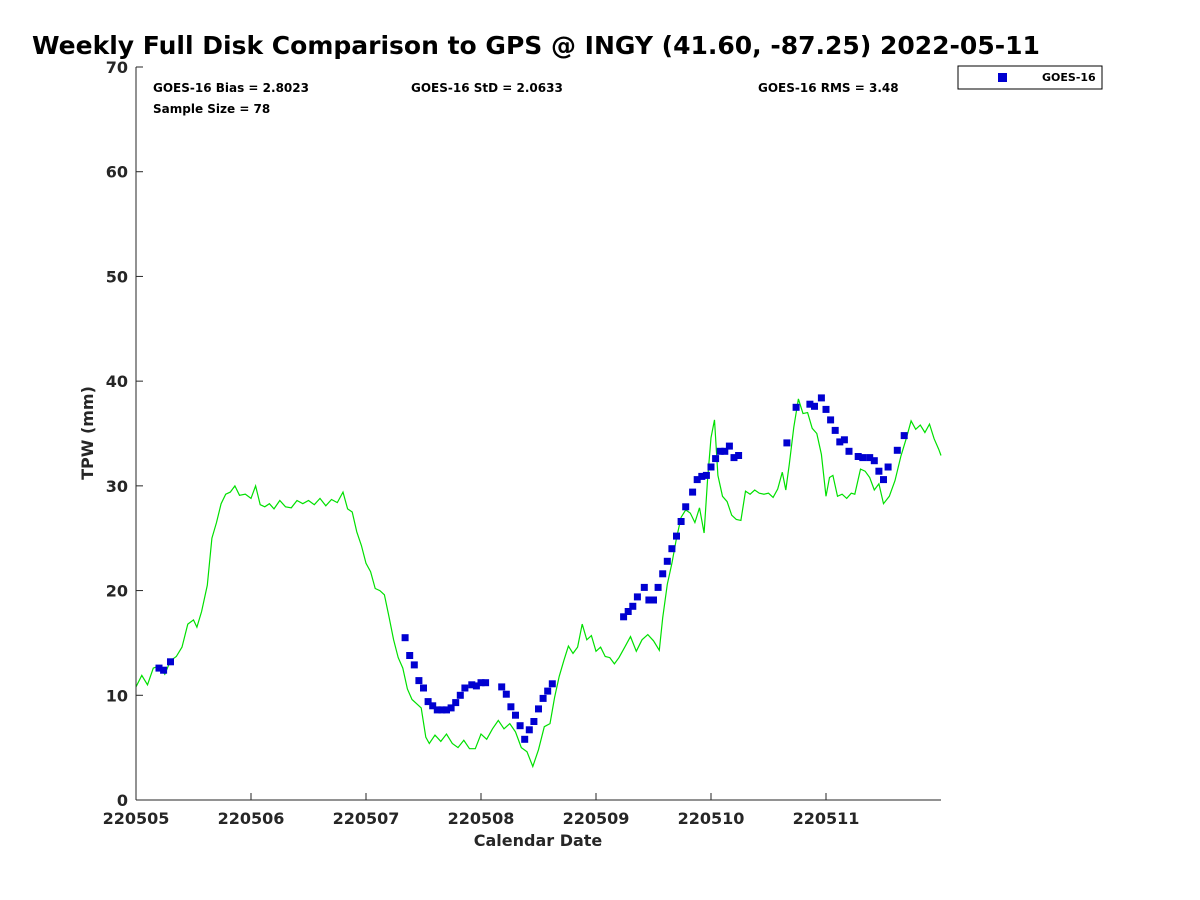 Image resolution: width=1200 pixels, height=900 pixels. What do you see at coordinates (117, 591) in the screenshot?
I see `y-tick-label: 20` at bounding box center [117, 591].